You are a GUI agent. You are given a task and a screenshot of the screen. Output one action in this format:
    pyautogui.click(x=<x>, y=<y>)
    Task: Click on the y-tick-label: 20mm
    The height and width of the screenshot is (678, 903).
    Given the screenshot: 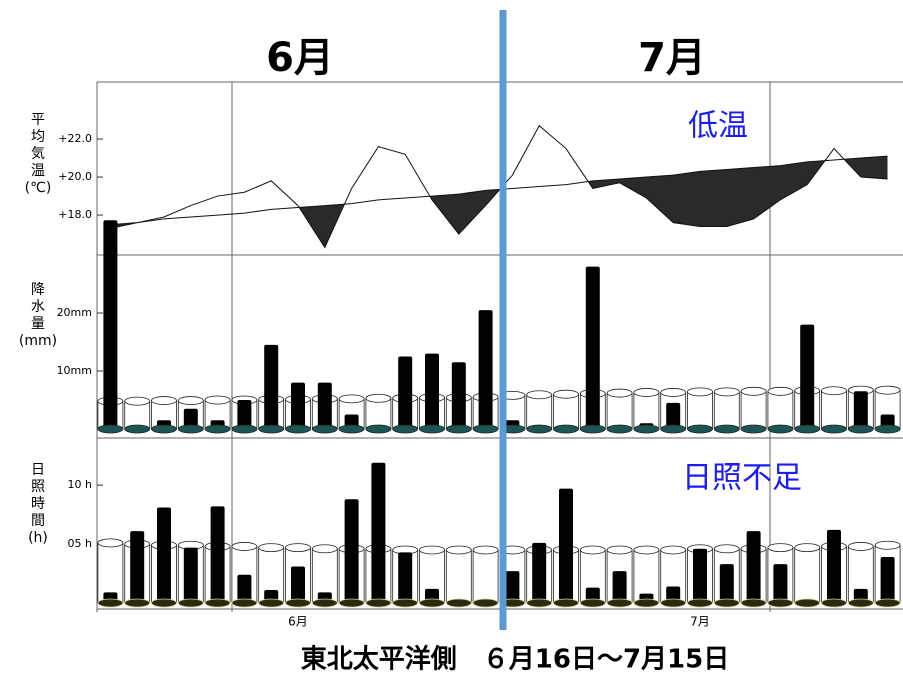 What is the action you would take?
    pyautogui.click(x=74, y=312)
    